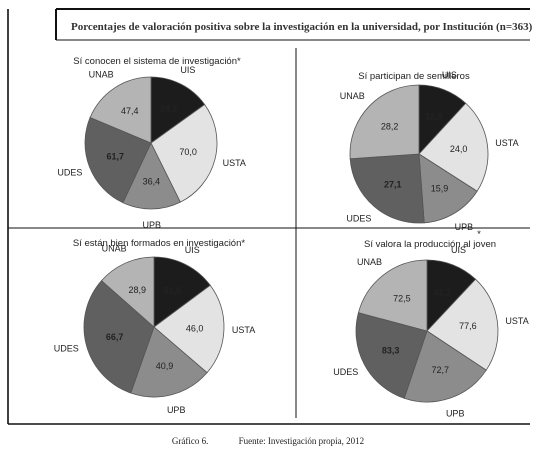  Describe the element at coordinates (138, 290) in the screenshot. I see `data-label-unab: 28,9` at that location.